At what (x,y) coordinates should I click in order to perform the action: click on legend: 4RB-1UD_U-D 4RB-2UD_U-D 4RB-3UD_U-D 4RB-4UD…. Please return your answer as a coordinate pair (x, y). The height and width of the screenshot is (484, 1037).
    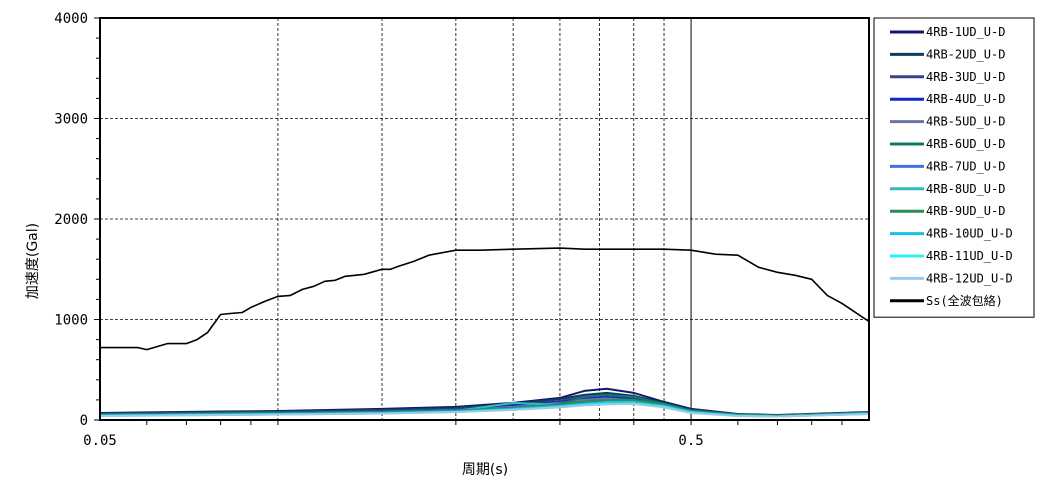
    Looking at the image, I should click on (954, 167).